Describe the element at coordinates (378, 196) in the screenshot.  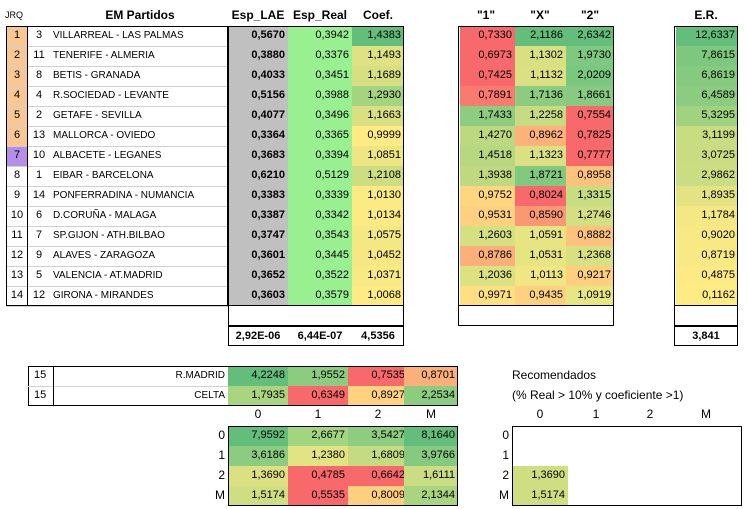
I see `coef-value: 1,0130` at that location.